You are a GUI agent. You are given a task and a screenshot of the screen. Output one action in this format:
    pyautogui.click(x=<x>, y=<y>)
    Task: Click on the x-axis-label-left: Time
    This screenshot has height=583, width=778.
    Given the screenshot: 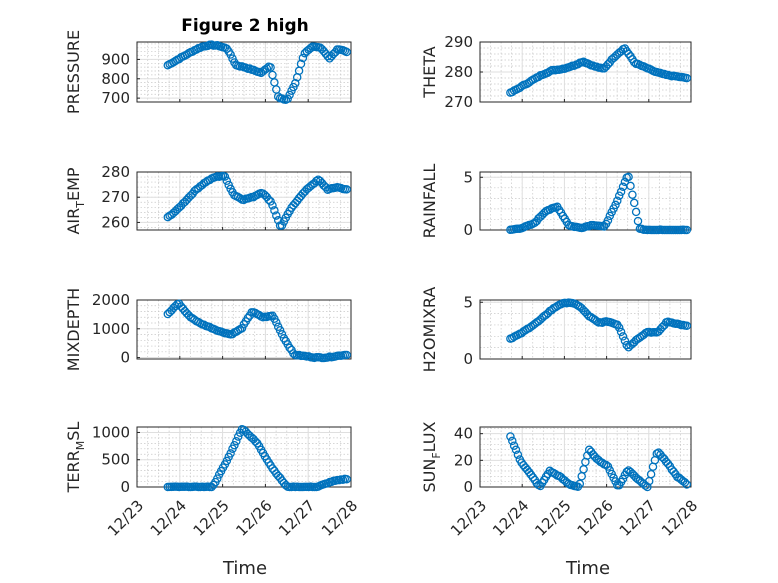 What is the action you would take?
    pyautogui.click(x=244, y=568)
    